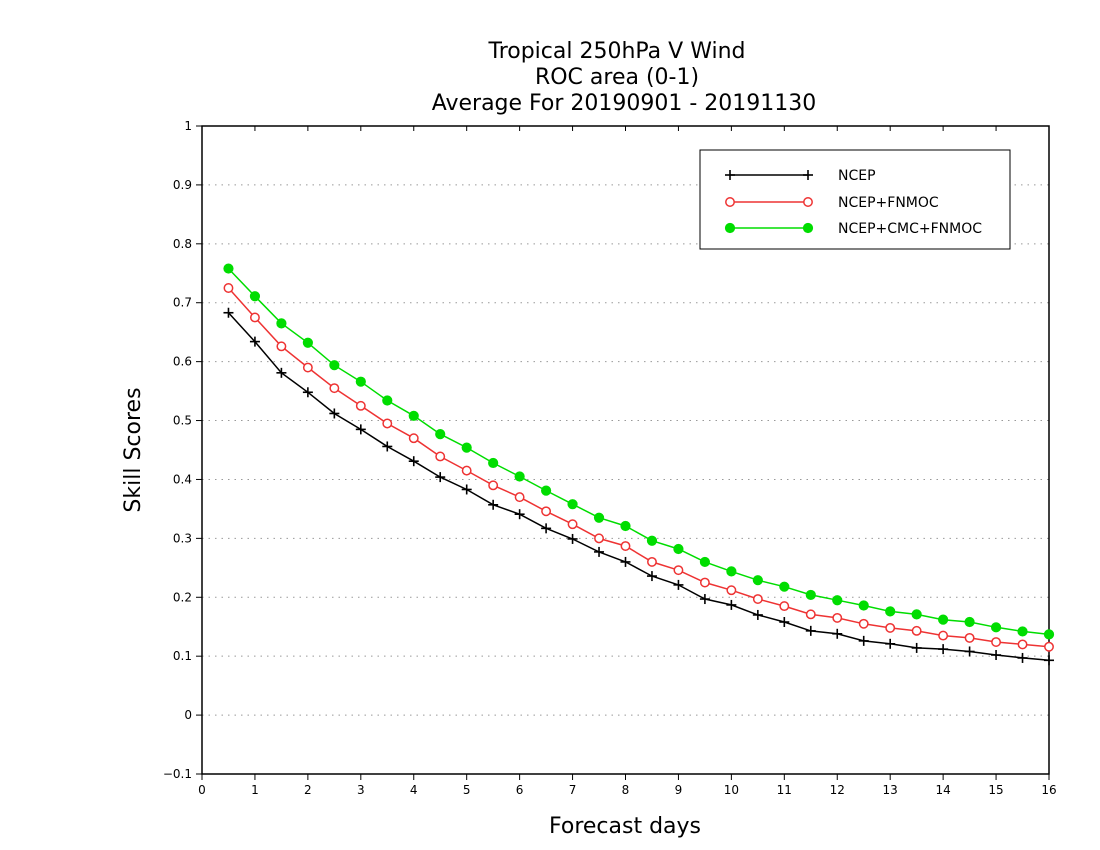 The height and width of the screenshot is (850, 1100). What do you see at coordinates (995, 790) in the screenshot?
I see `x-tick-label: 15` at bounding box center [995, 790].